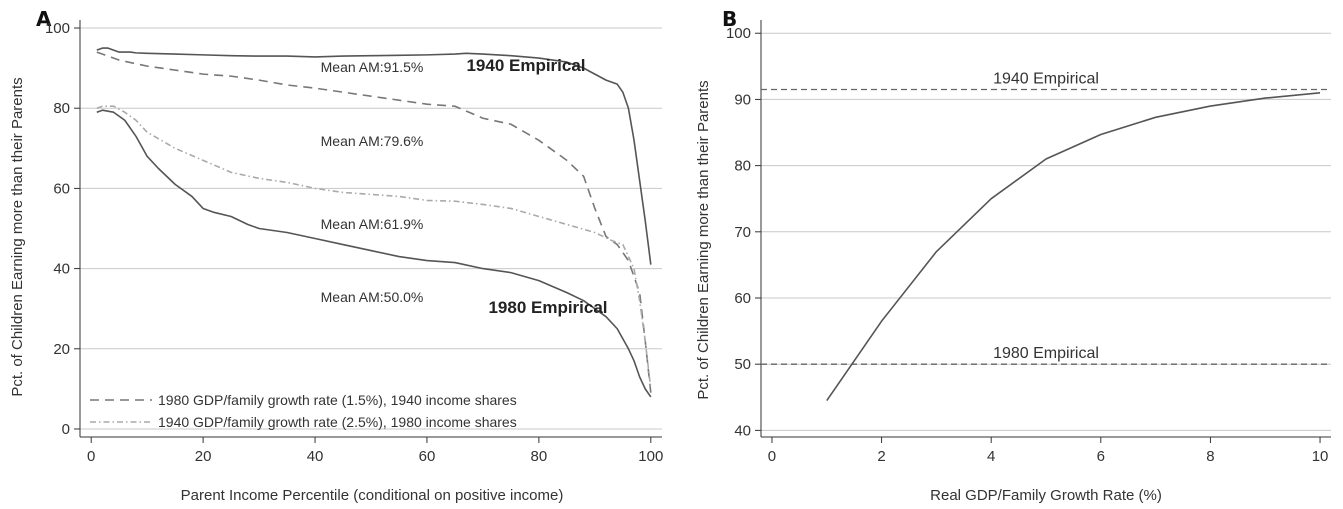  I want to click on panel-a-x-tick-label: 60, so click(427, 456).